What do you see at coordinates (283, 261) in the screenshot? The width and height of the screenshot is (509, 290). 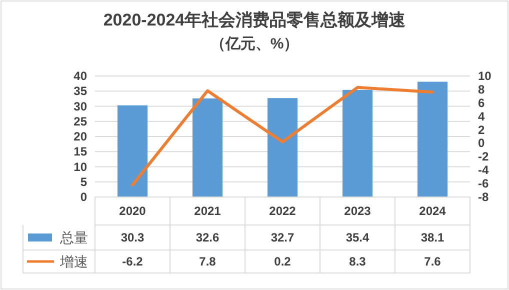 I see `data-label: 0.2` at bounding box center [283, 261].